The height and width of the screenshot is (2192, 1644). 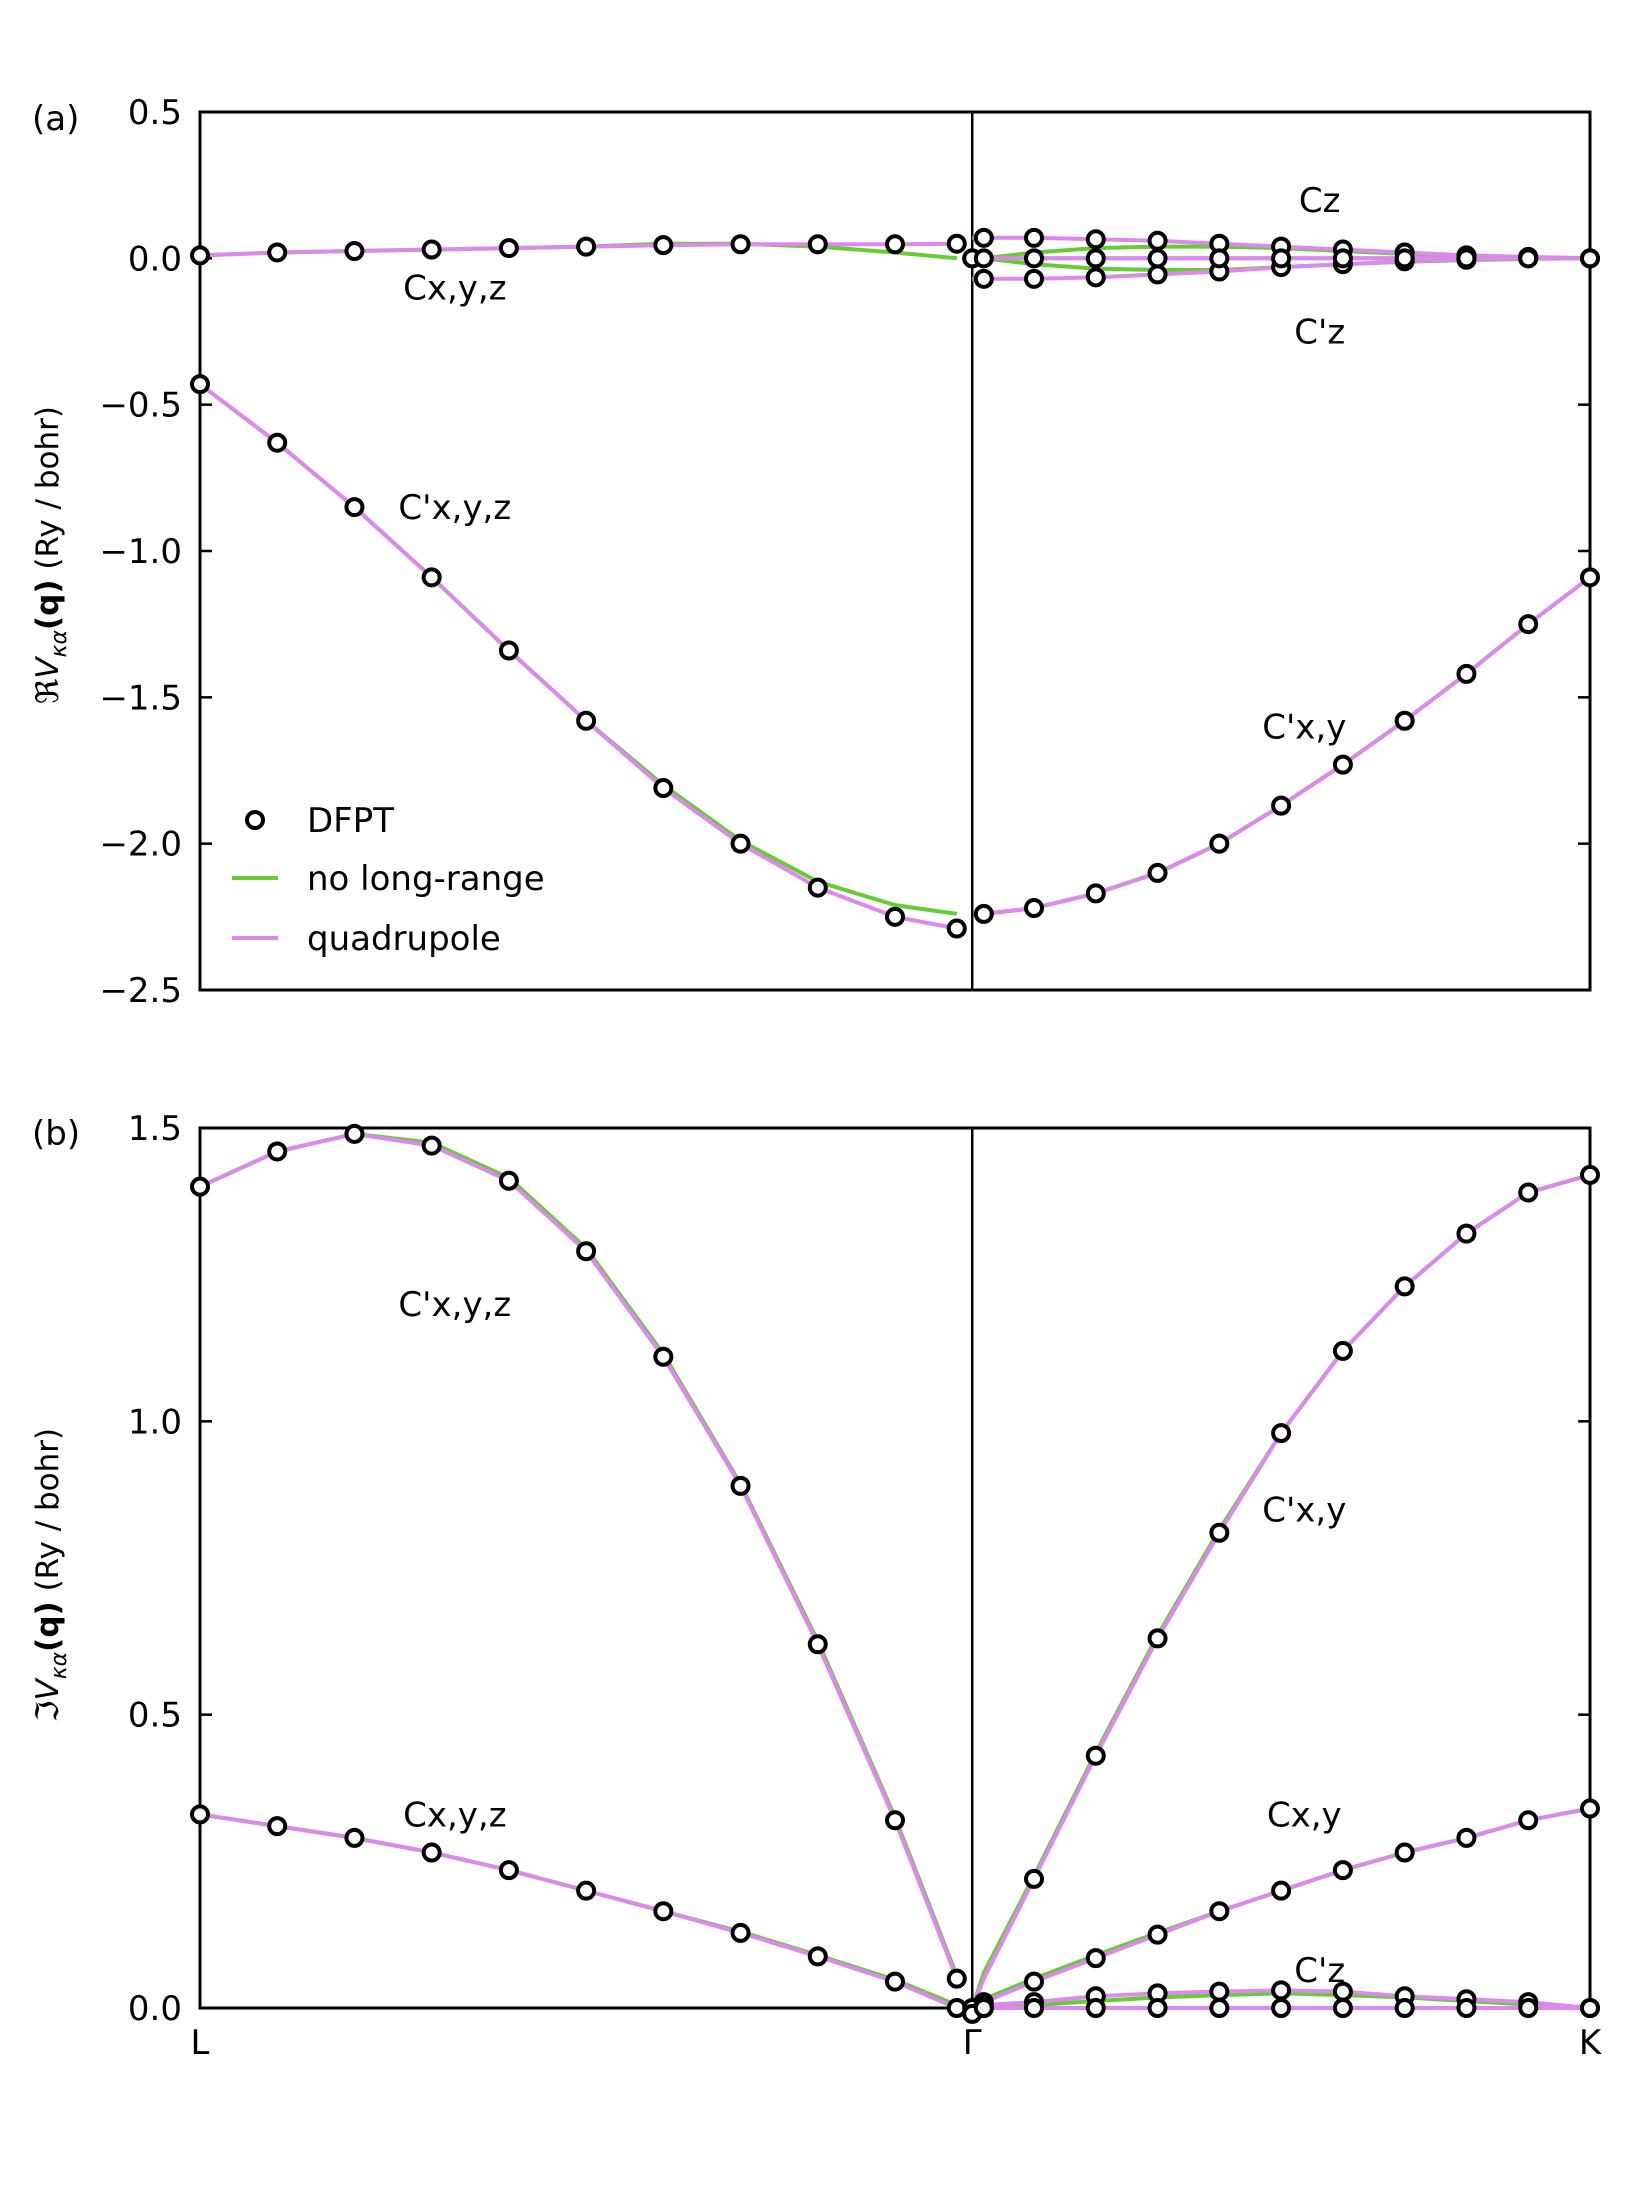 I want to click on panel-a-ylabel-prefix: ℜ, so click(x=48, y=691).